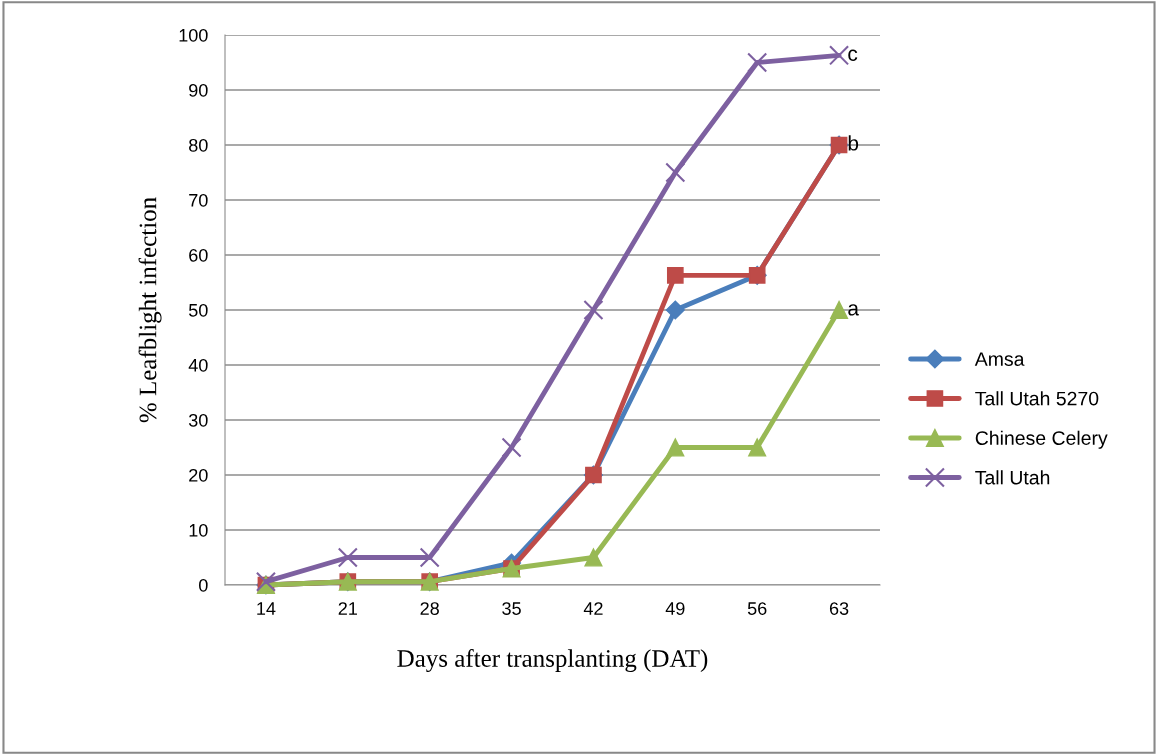 The width and height of the screenshot is (1158, 755). What do you see at coordinates (198, 530) in the screenshot?
I see `y-tick-label: 10` at bounding box center [198, 530].